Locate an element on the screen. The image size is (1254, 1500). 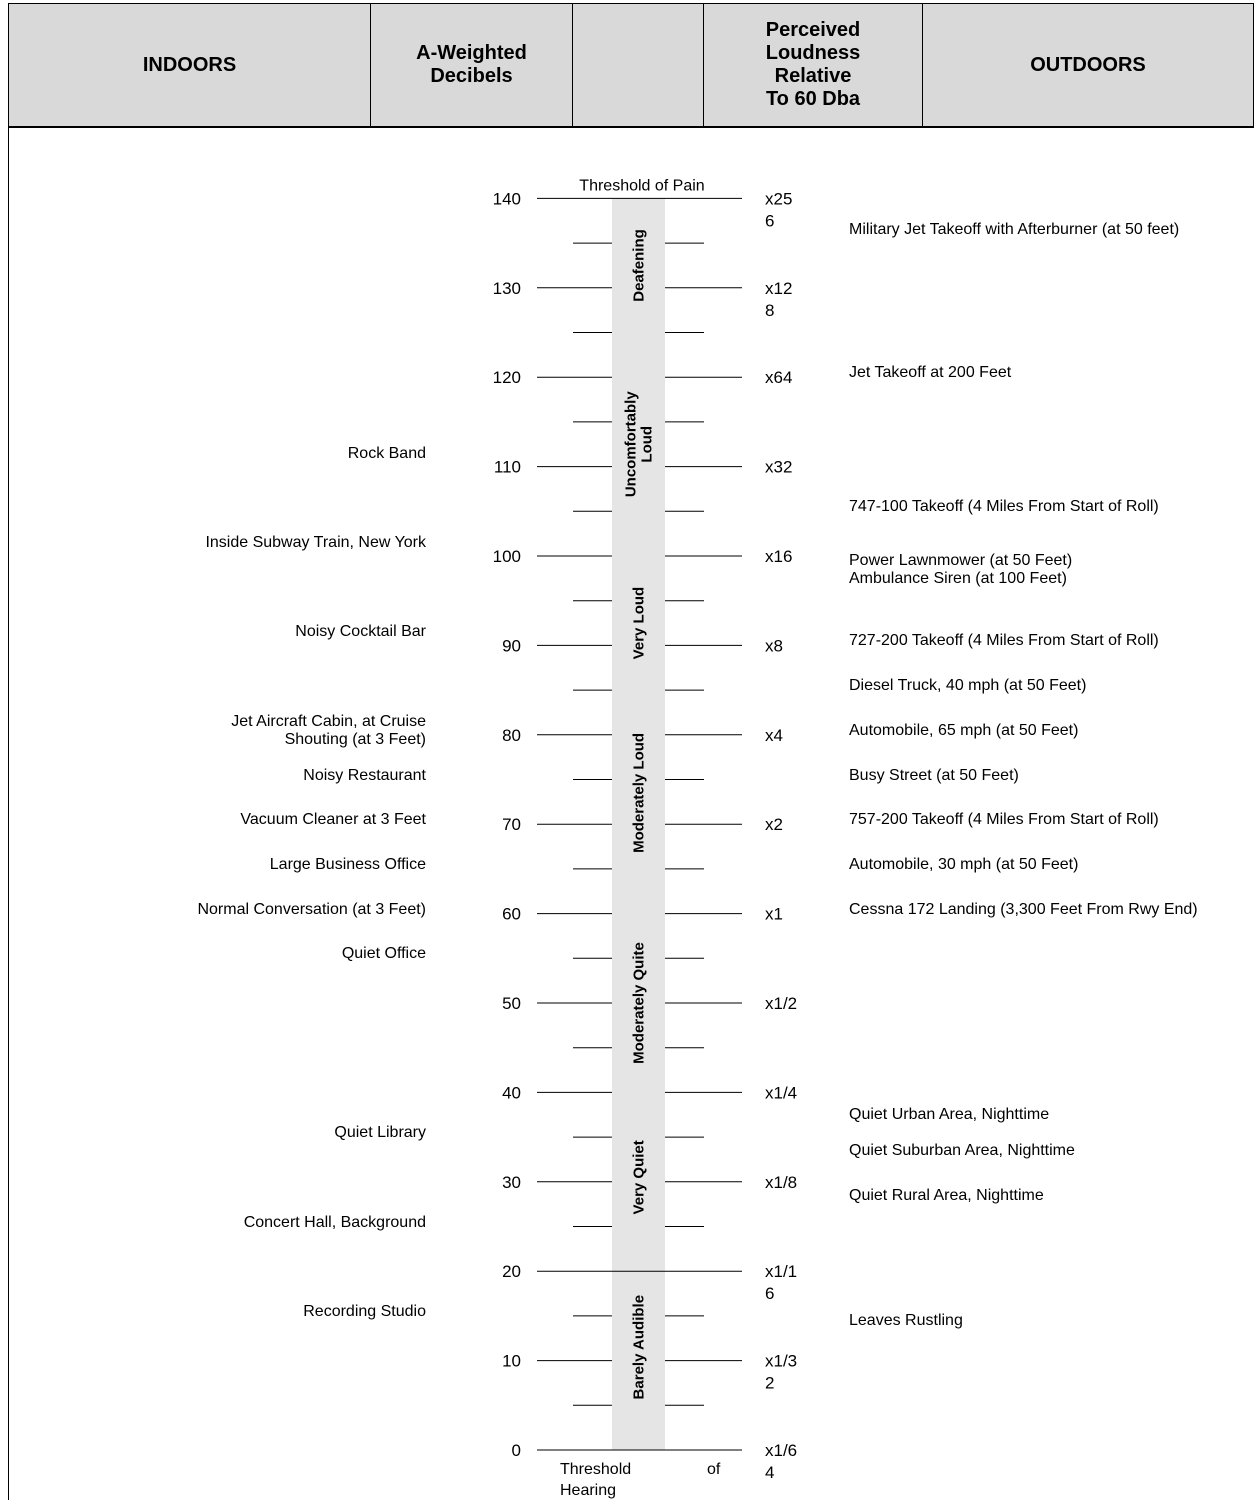
scale-bar is located at coordinates (638, 824).